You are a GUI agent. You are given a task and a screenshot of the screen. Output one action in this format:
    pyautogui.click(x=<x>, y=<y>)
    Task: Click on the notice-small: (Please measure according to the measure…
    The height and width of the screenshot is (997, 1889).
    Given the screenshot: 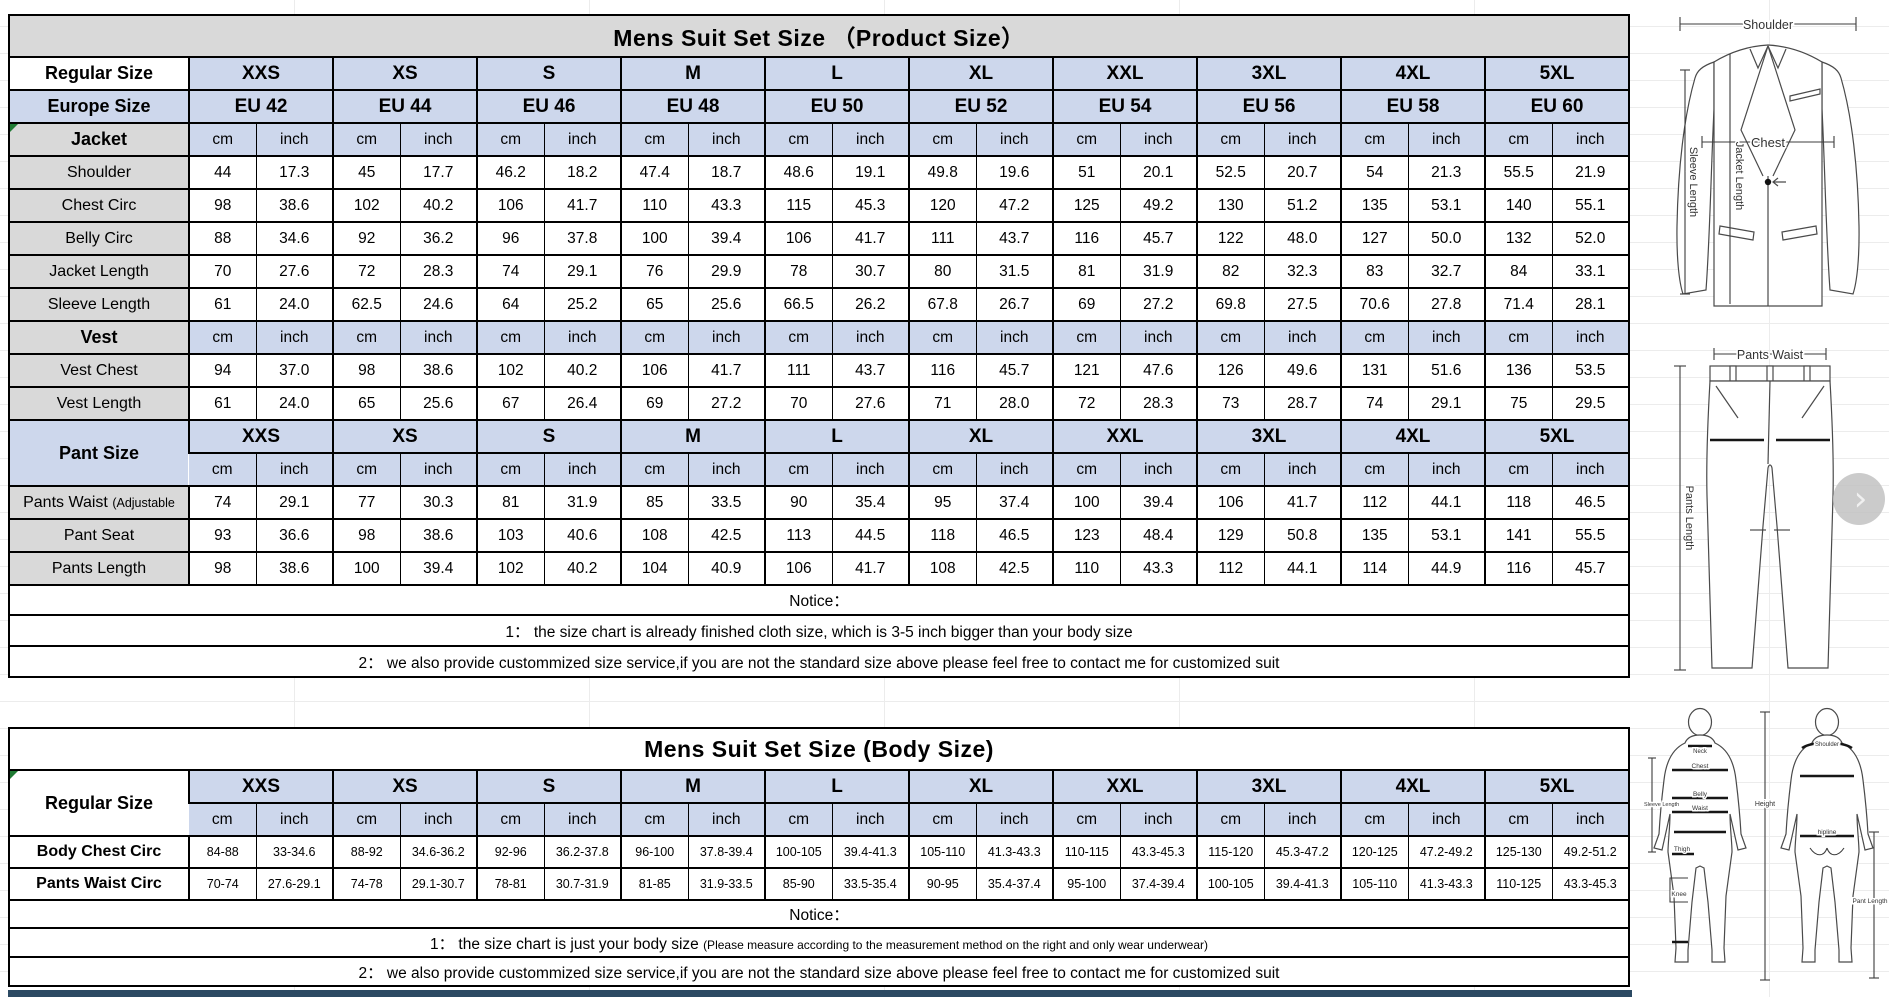 What is the action you would take?
    pyautogui.click(x=956, y=944)
    